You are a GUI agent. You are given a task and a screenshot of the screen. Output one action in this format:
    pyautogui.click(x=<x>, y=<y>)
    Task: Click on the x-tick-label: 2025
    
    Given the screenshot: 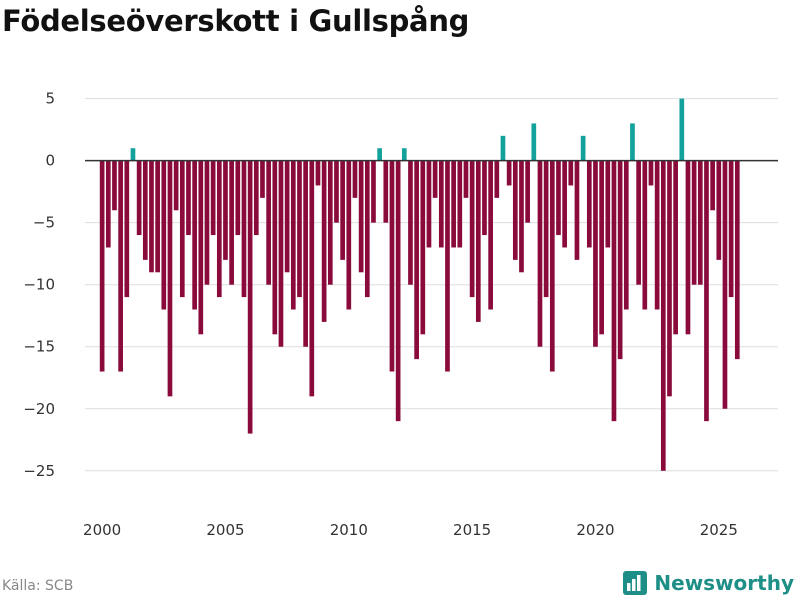 What is the action you would take?
    pyautogui.click(x=719, y=530)
    